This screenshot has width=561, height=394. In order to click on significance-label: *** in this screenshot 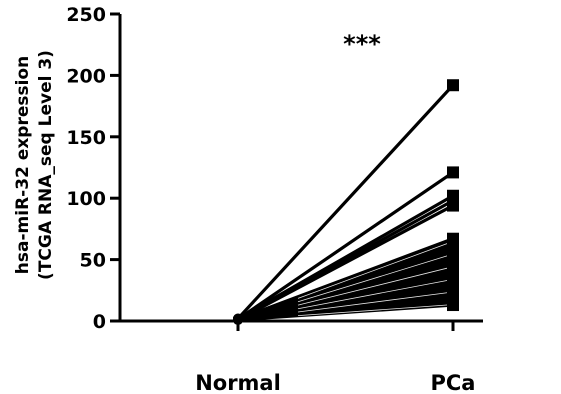, I will do `click(362, 44)`.